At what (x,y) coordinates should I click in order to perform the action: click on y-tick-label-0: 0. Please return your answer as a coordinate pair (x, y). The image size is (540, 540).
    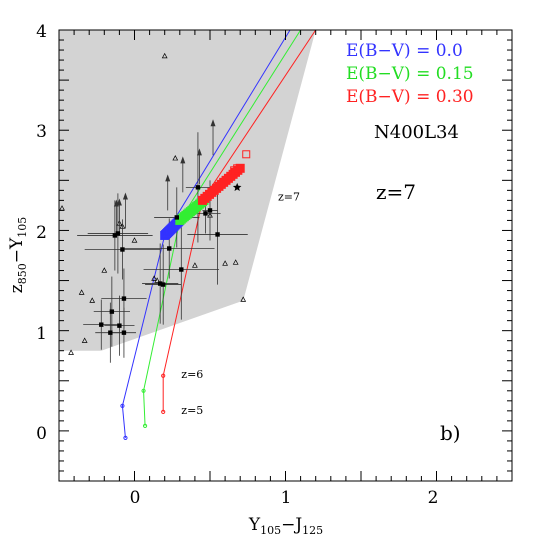
    Looking at the image, I should click on (41, 434).